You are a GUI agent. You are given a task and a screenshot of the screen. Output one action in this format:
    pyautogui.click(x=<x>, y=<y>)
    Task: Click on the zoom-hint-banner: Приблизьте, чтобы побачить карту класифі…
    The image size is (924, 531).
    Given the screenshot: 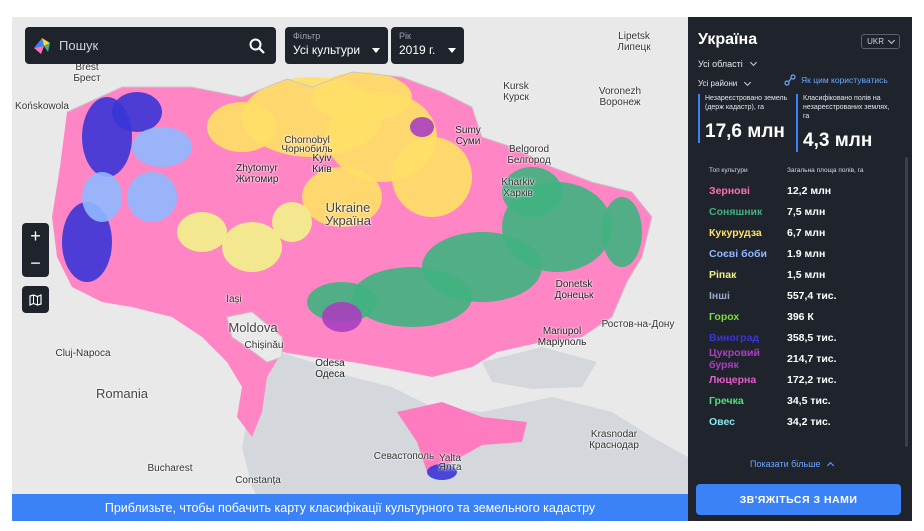 What is the action you would take?
    pyautogui.click(x=350, y=507)
    